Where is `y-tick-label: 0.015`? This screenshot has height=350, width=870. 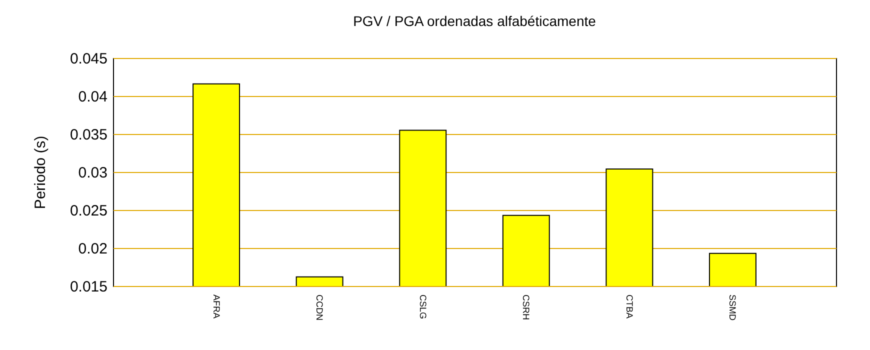 y-tick-label: 0.015 is located at coordinates (89, 287).